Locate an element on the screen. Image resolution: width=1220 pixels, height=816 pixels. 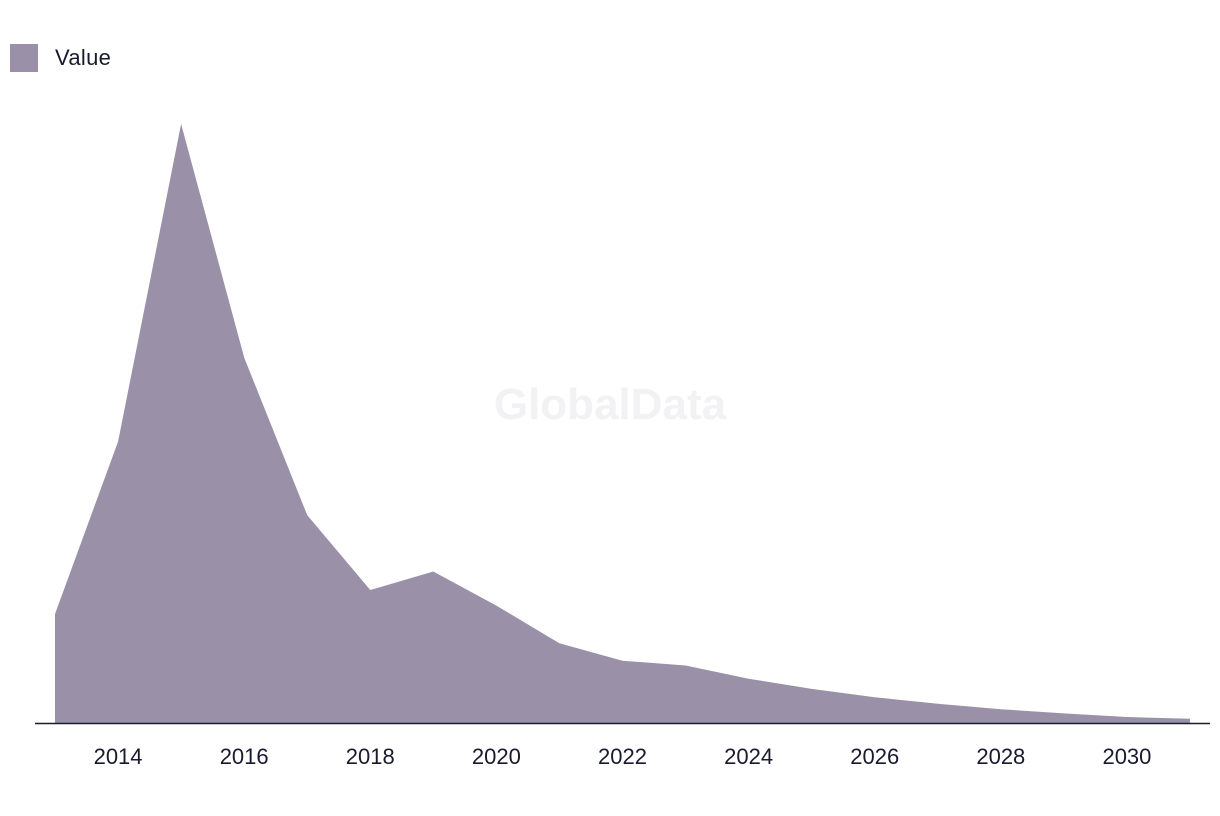
x-tick-label: 2030 is located at coordinates (1126, 756).